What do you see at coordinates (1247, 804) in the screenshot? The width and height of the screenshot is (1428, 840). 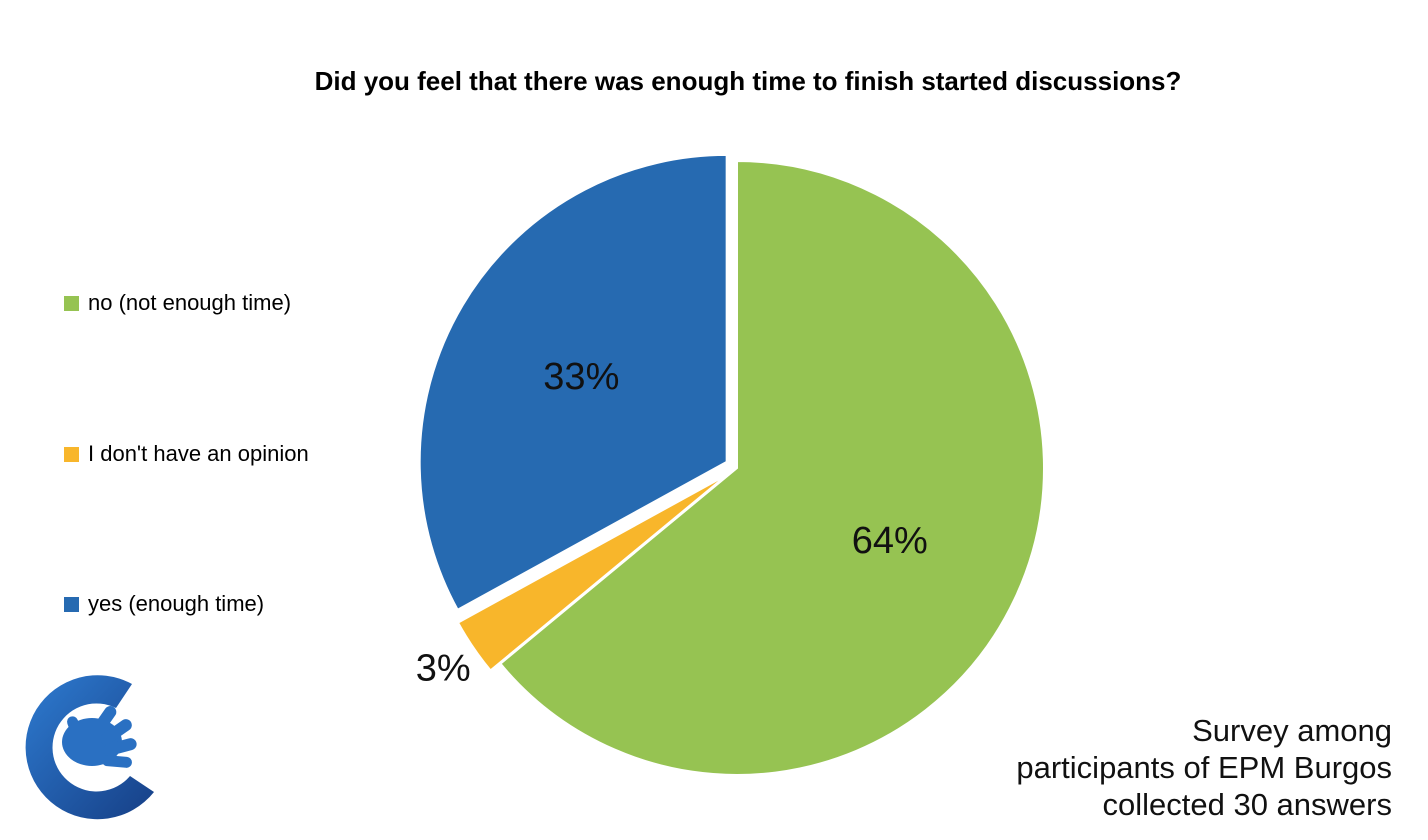 I see `survey-note-line-3: collected 30 answers` at bounding box center [1247, 804].